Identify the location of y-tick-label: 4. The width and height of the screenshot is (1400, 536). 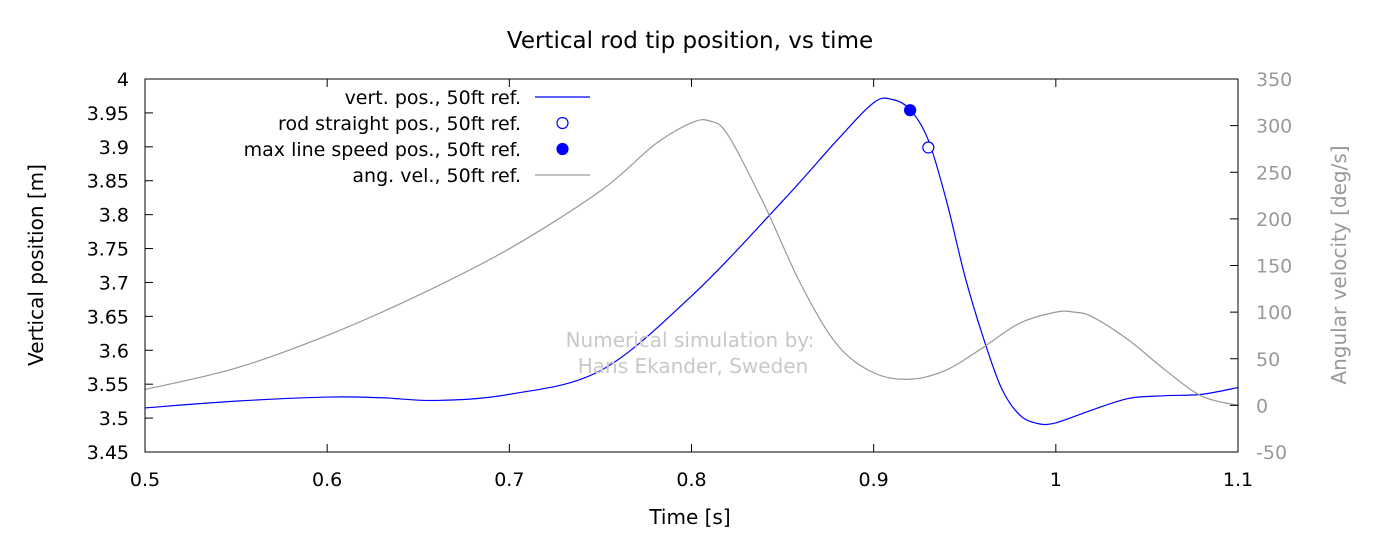
(123, 80).